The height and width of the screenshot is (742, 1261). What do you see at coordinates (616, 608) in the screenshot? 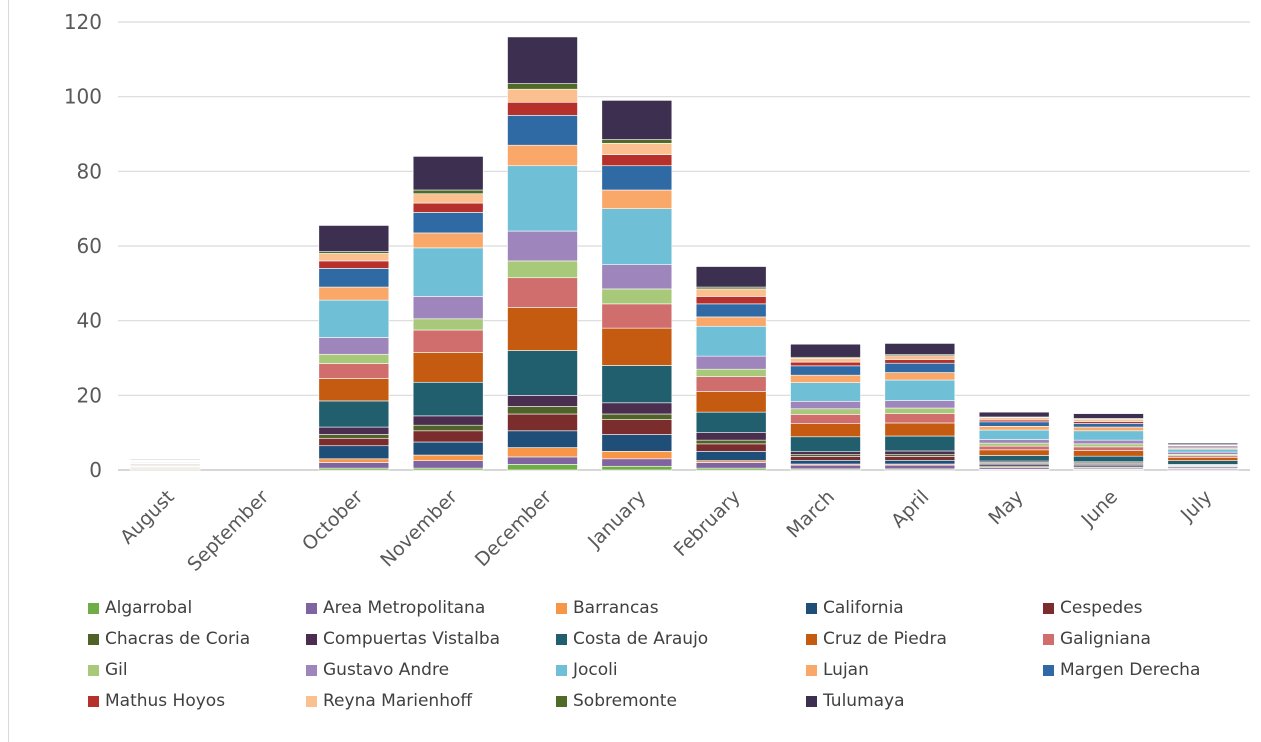
I see `legend-label: Barrancas` at bounding box center [616, 608].